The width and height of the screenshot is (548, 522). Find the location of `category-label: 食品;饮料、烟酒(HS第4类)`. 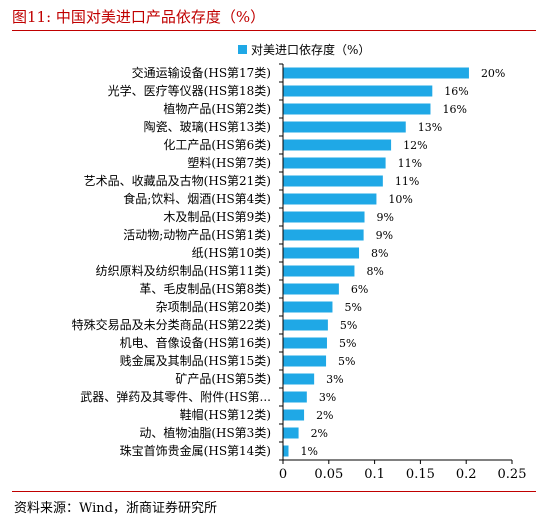

category-label: 食品;饮料、烟酒(HS第4类) is located at coordinates (197, 198).